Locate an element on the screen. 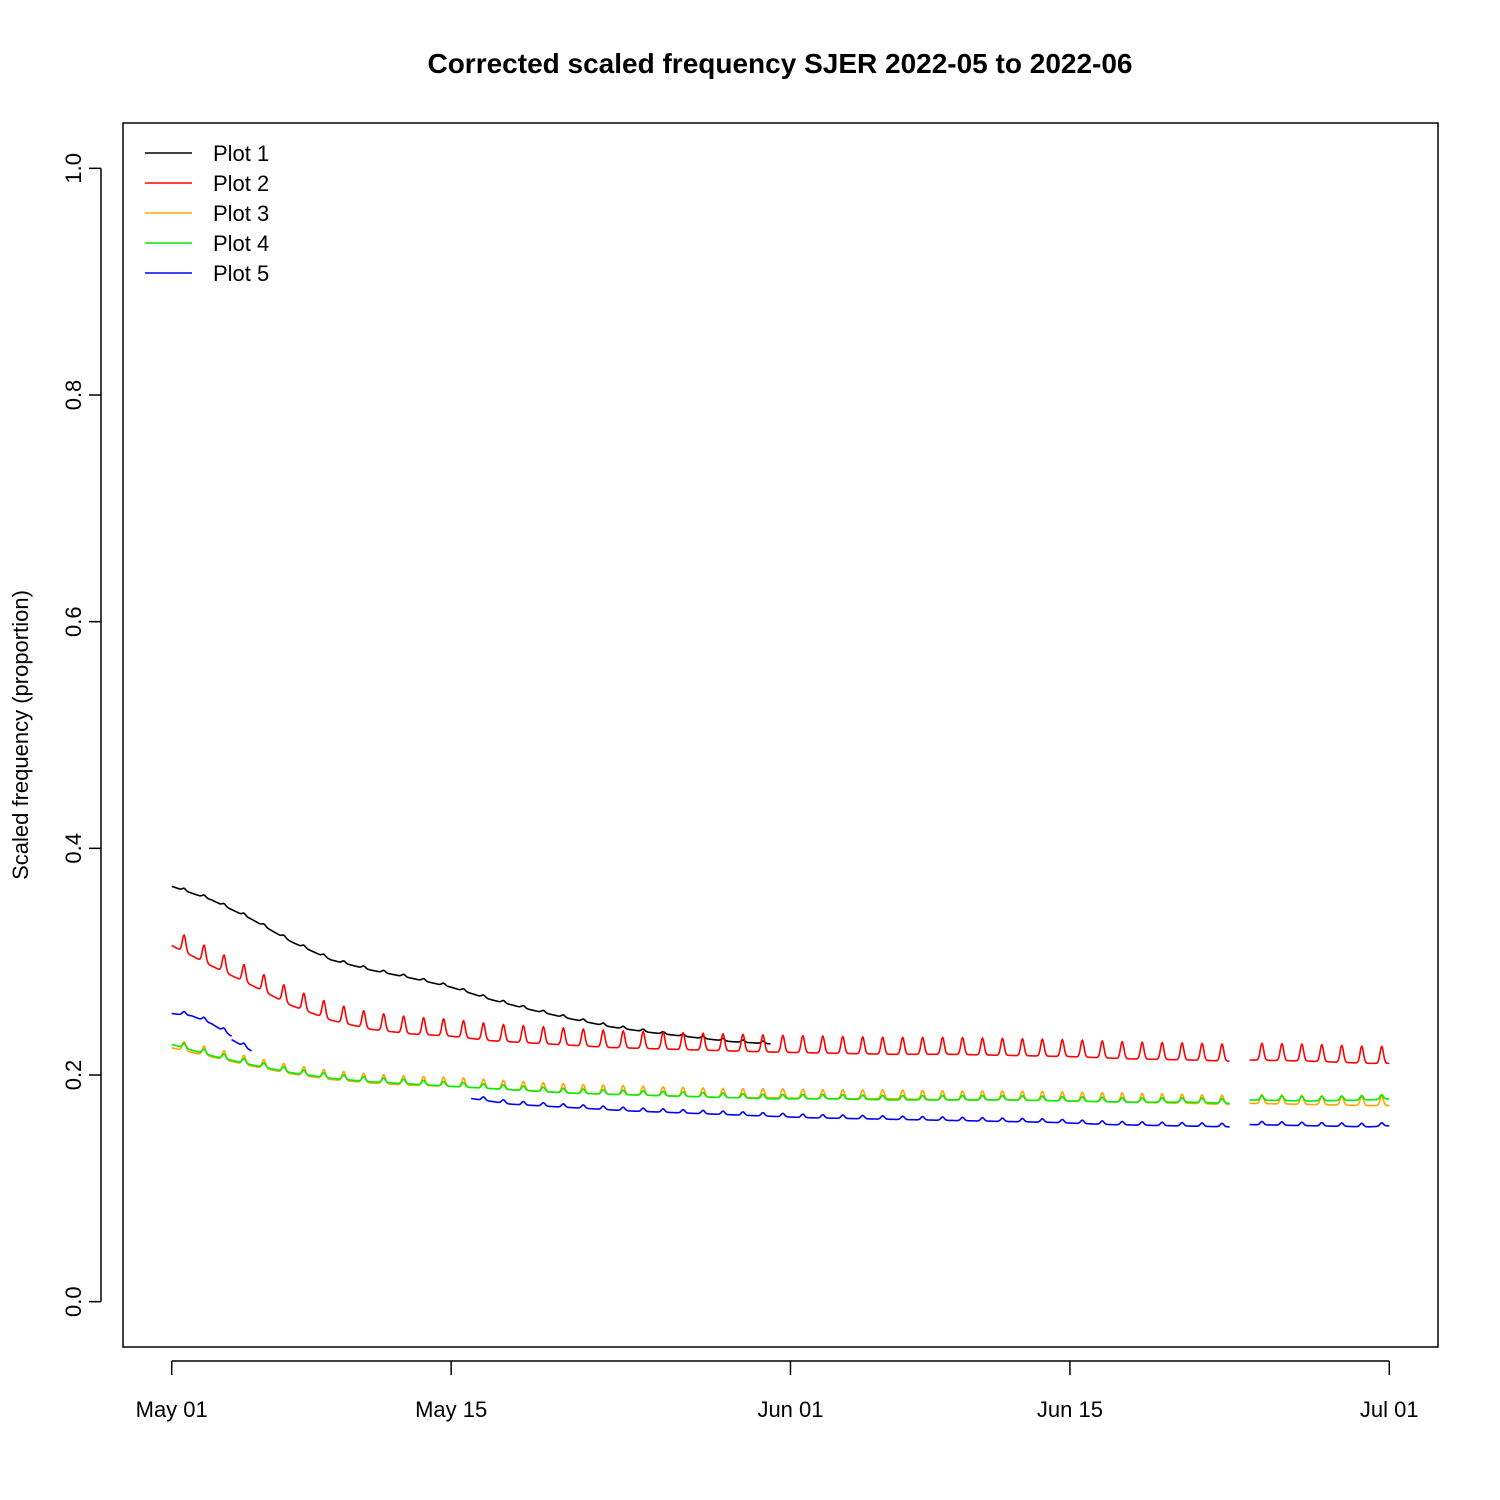  series-layer is located at coordinates (780, 1006).